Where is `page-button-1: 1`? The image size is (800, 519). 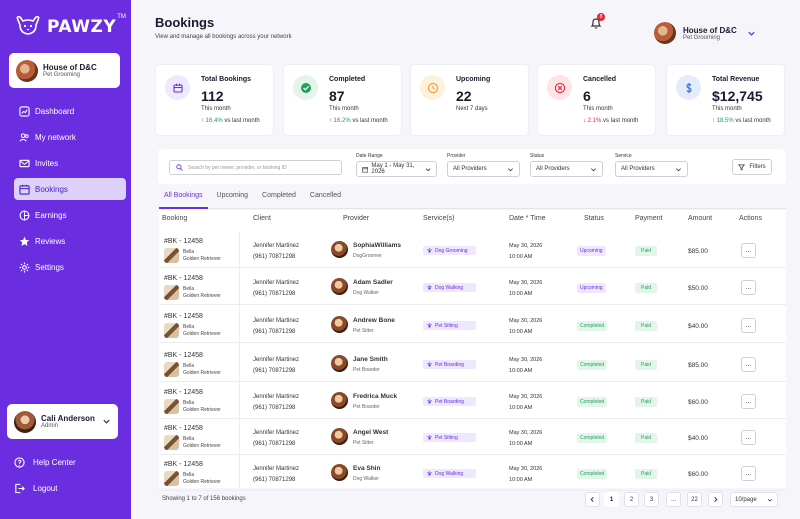 page-button-1: 1 is located at coordinates (611, 499).